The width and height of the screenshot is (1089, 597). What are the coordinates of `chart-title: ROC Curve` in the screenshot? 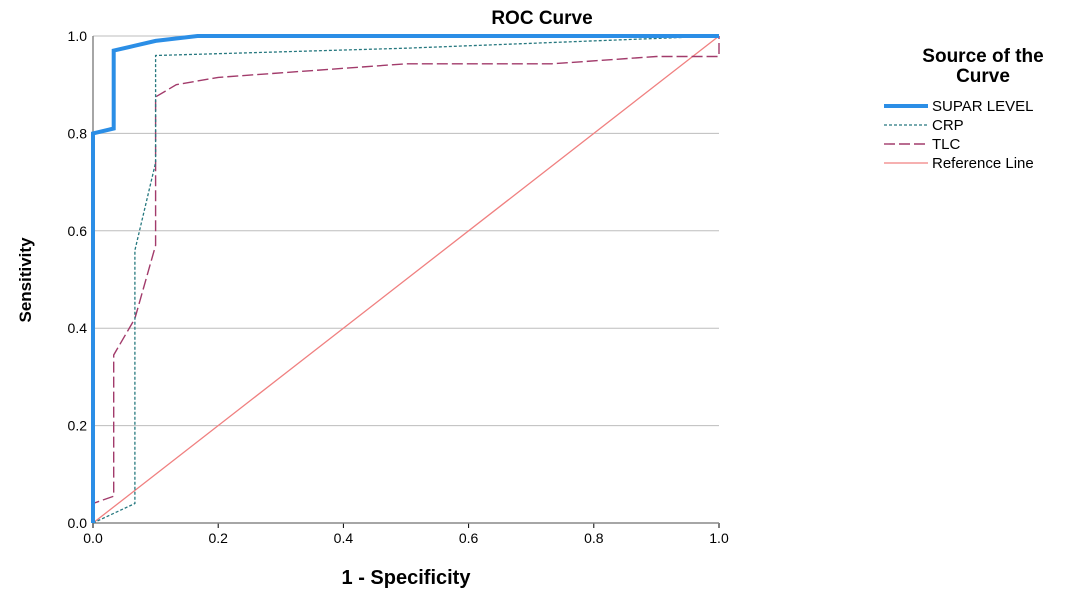 It's located at (541, 18).